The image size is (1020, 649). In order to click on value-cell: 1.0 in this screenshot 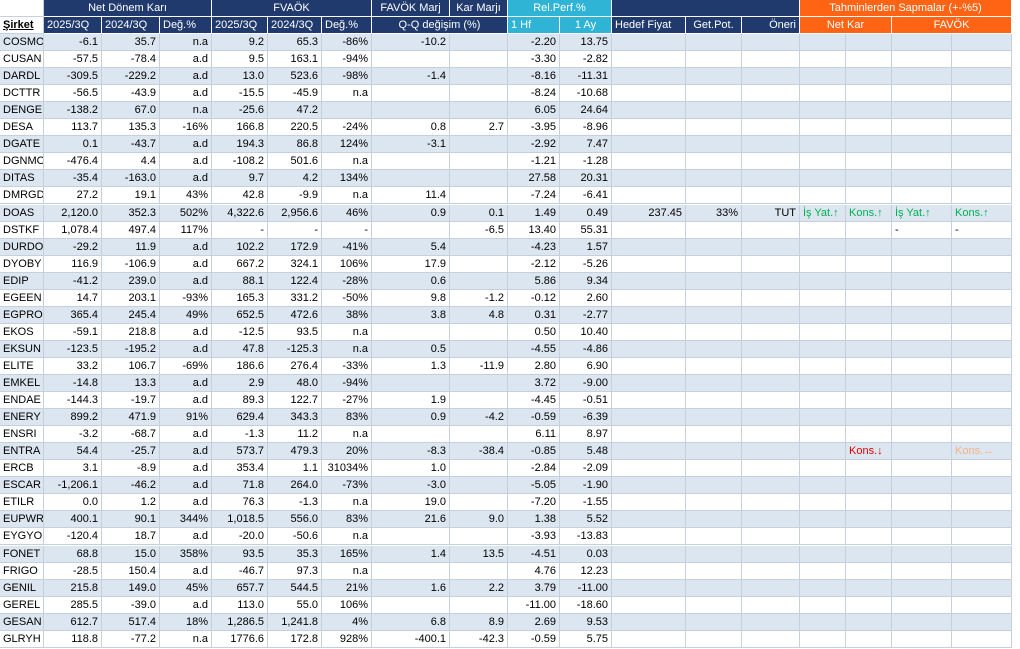, I will do `click(411, 469)`.